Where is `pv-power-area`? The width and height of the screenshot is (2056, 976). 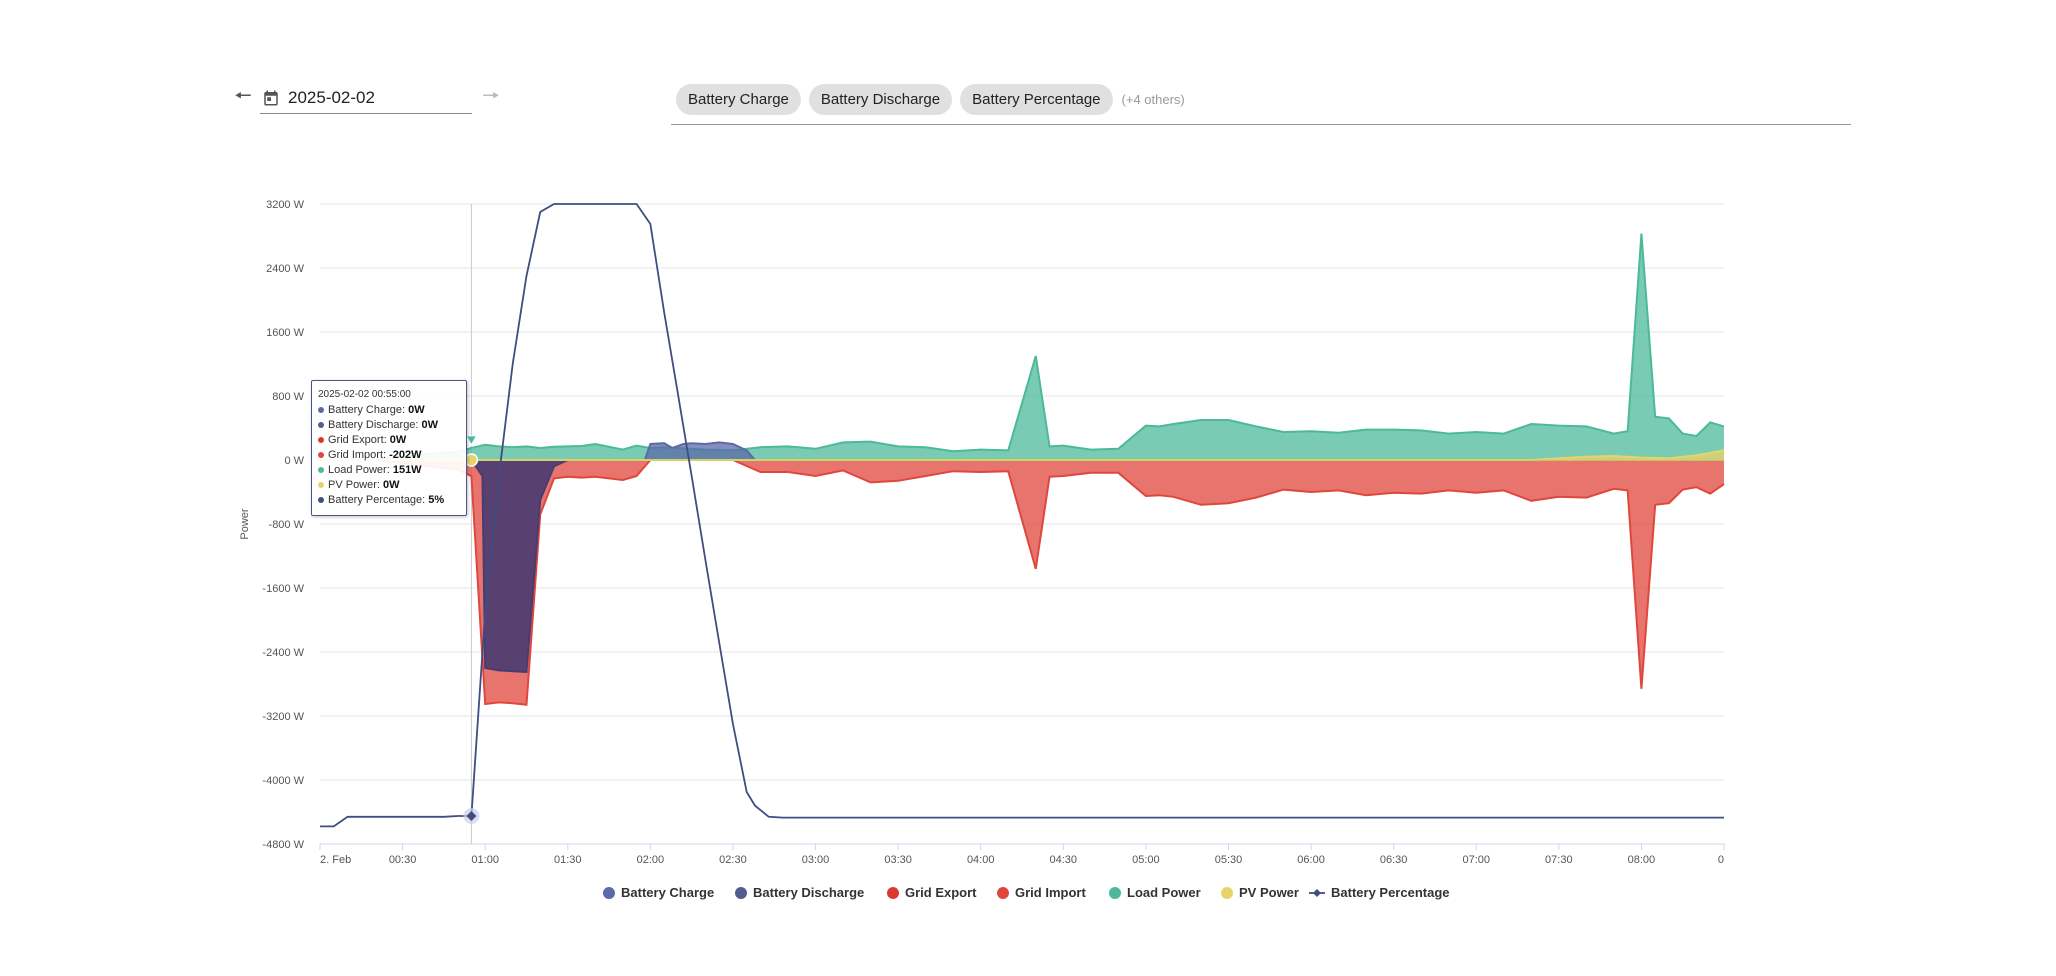 pv-power-area is located at coordinates (1022, 455).